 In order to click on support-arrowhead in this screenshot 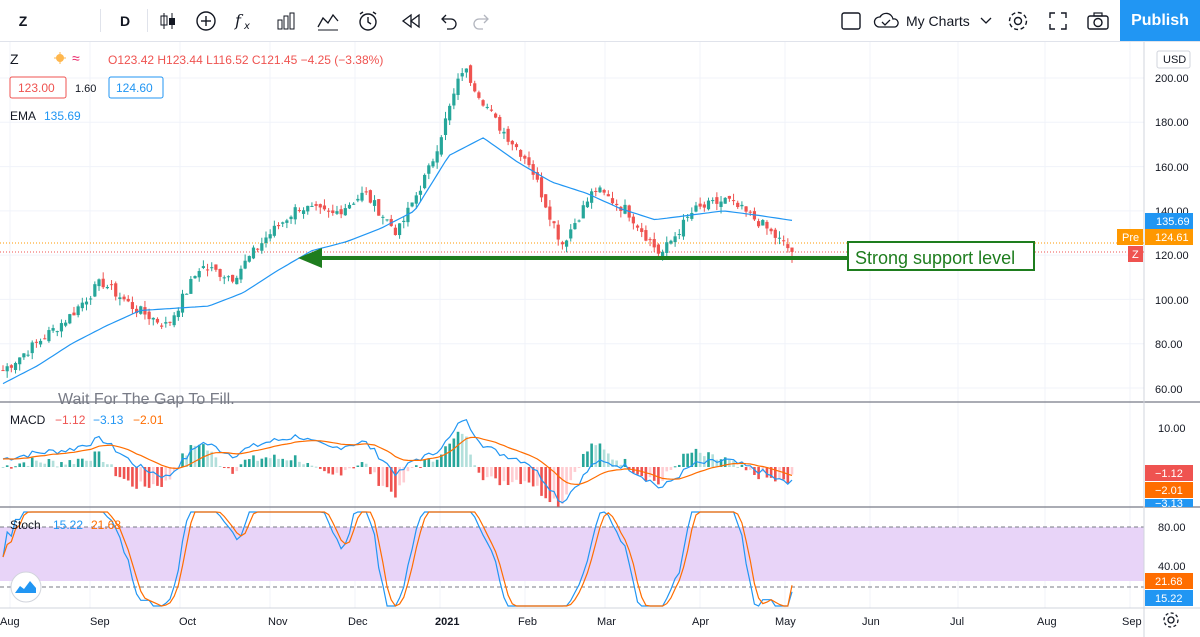, I will do `click(310, 258)`.